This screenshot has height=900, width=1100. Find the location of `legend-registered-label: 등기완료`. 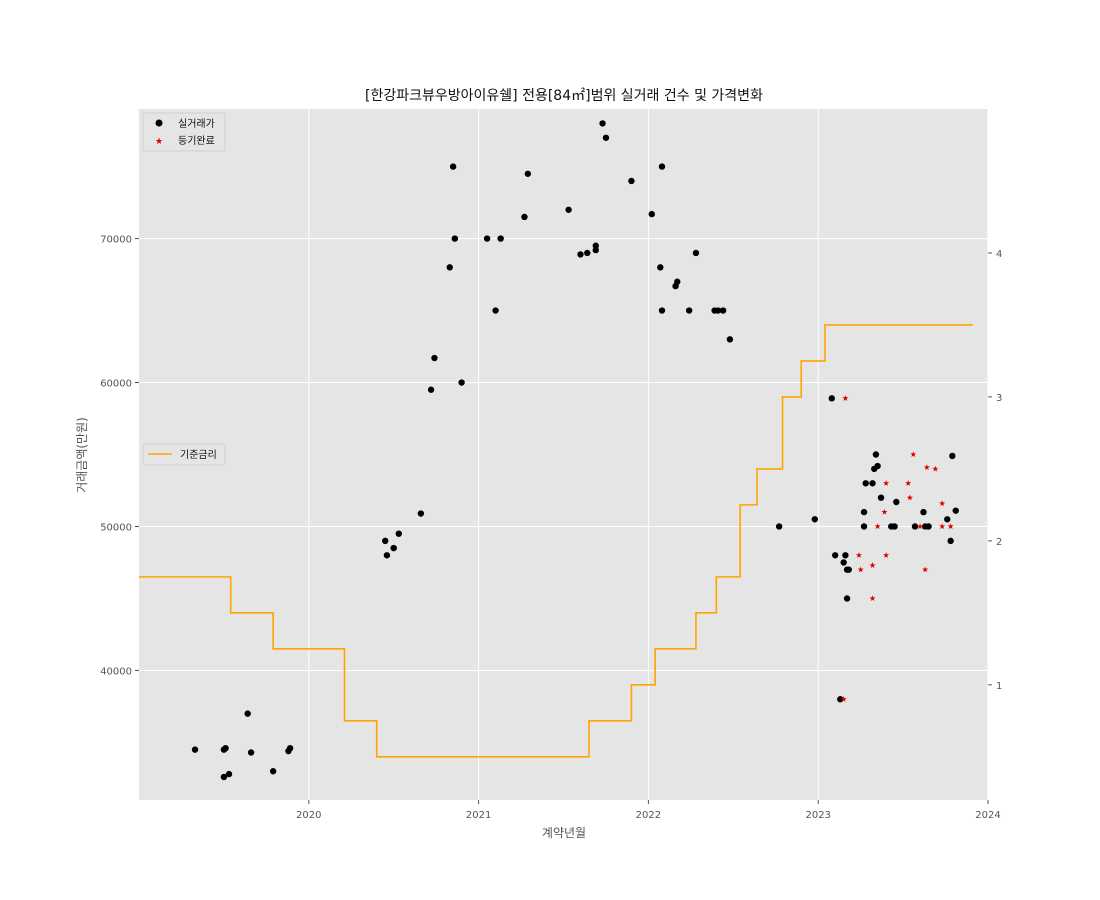

legend-registered-label: 등기완료 is located at coordinates (196, 141).